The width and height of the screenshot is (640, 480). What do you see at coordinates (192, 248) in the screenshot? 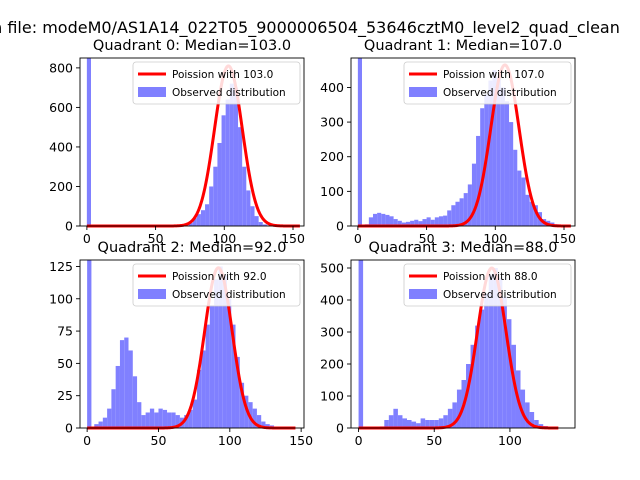
I see `panel-title: Quadrant 2: Median=92.0` at bounding box center [192, 248].